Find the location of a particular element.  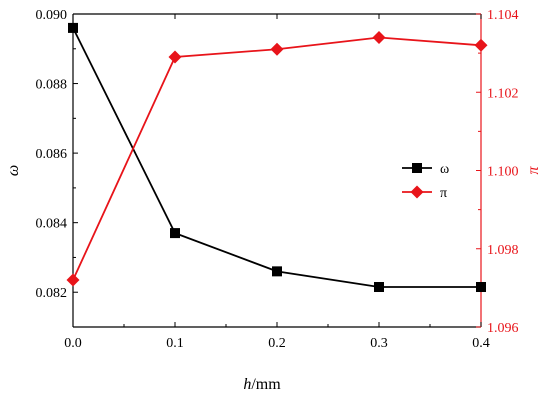

y-right-tick-label: 1.100 is located at coordinates (503, 172).